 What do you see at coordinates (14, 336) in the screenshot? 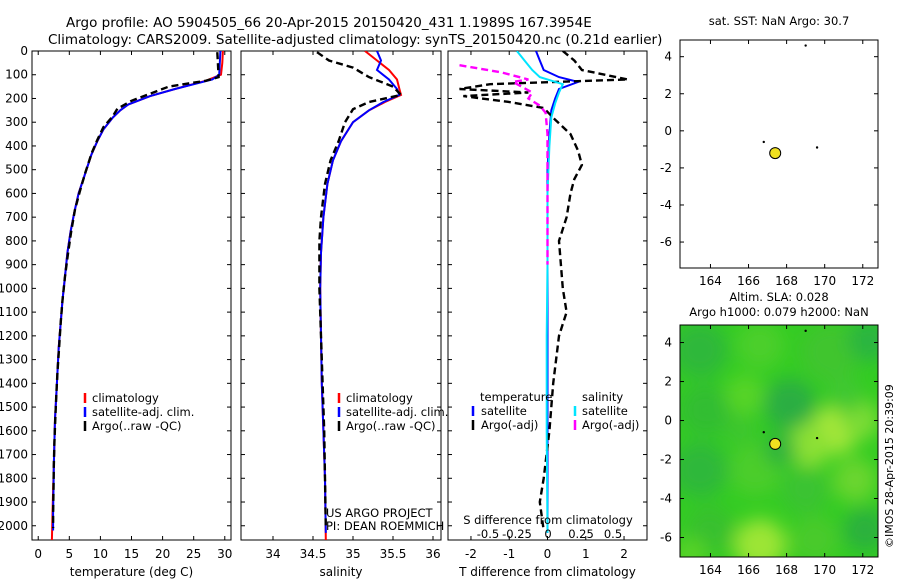
I see `temperature-profile-ytick-label: 1200` at bounding box center [14, 336].